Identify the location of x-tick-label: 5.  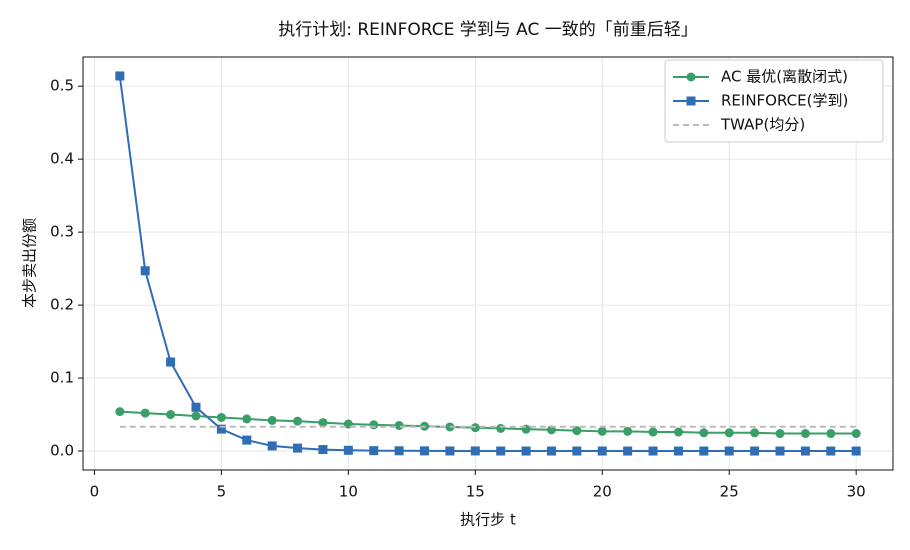
(222, 492).